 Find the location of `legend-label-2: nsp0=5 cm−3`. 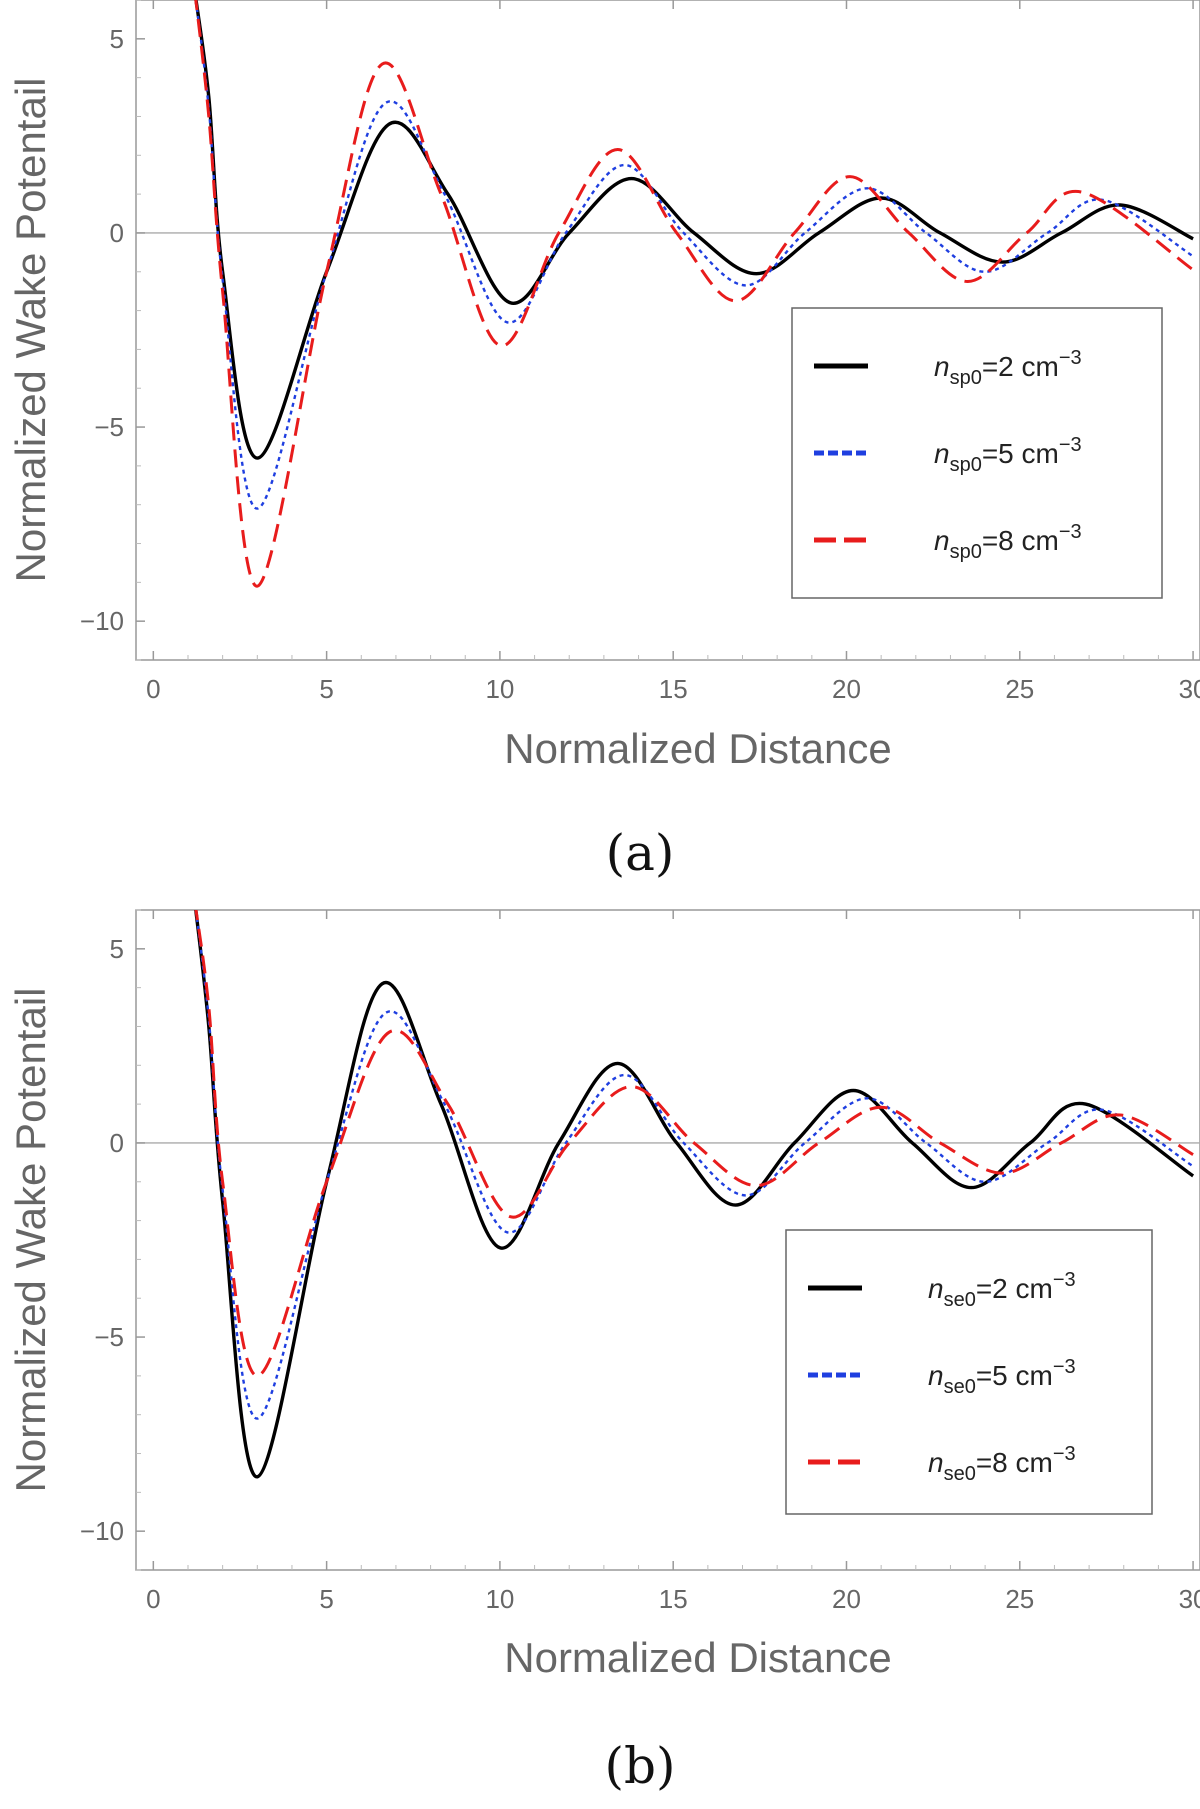

legend-label-2: nsp0=5 cm−3 is located at coordinates (1008, 455).